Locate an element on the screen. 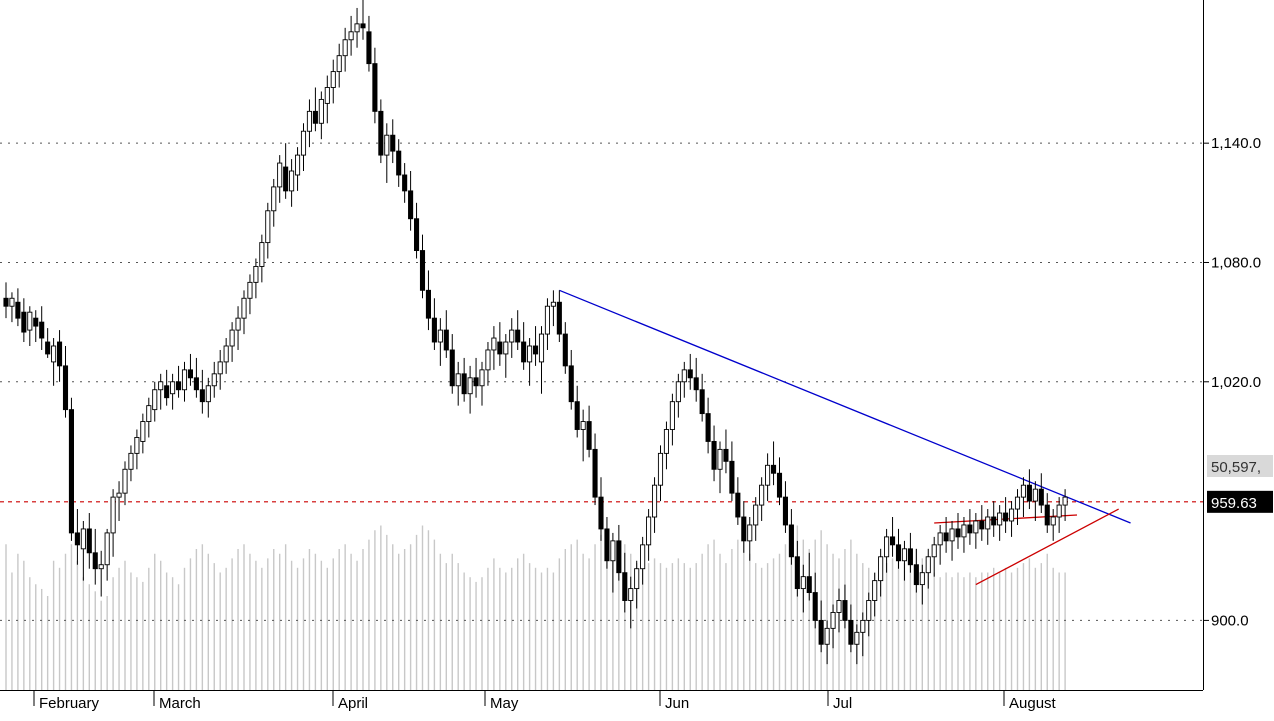  y-tick-label: 1,080.0 is located at coordinates (1236, 262).